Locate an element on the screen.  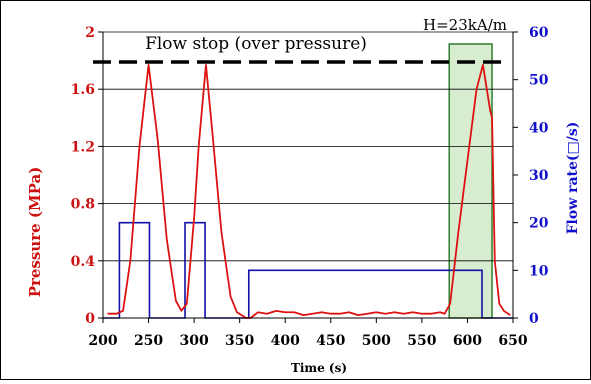
y-right-tick-label-4: 40 is located at coordinates (539, 128).